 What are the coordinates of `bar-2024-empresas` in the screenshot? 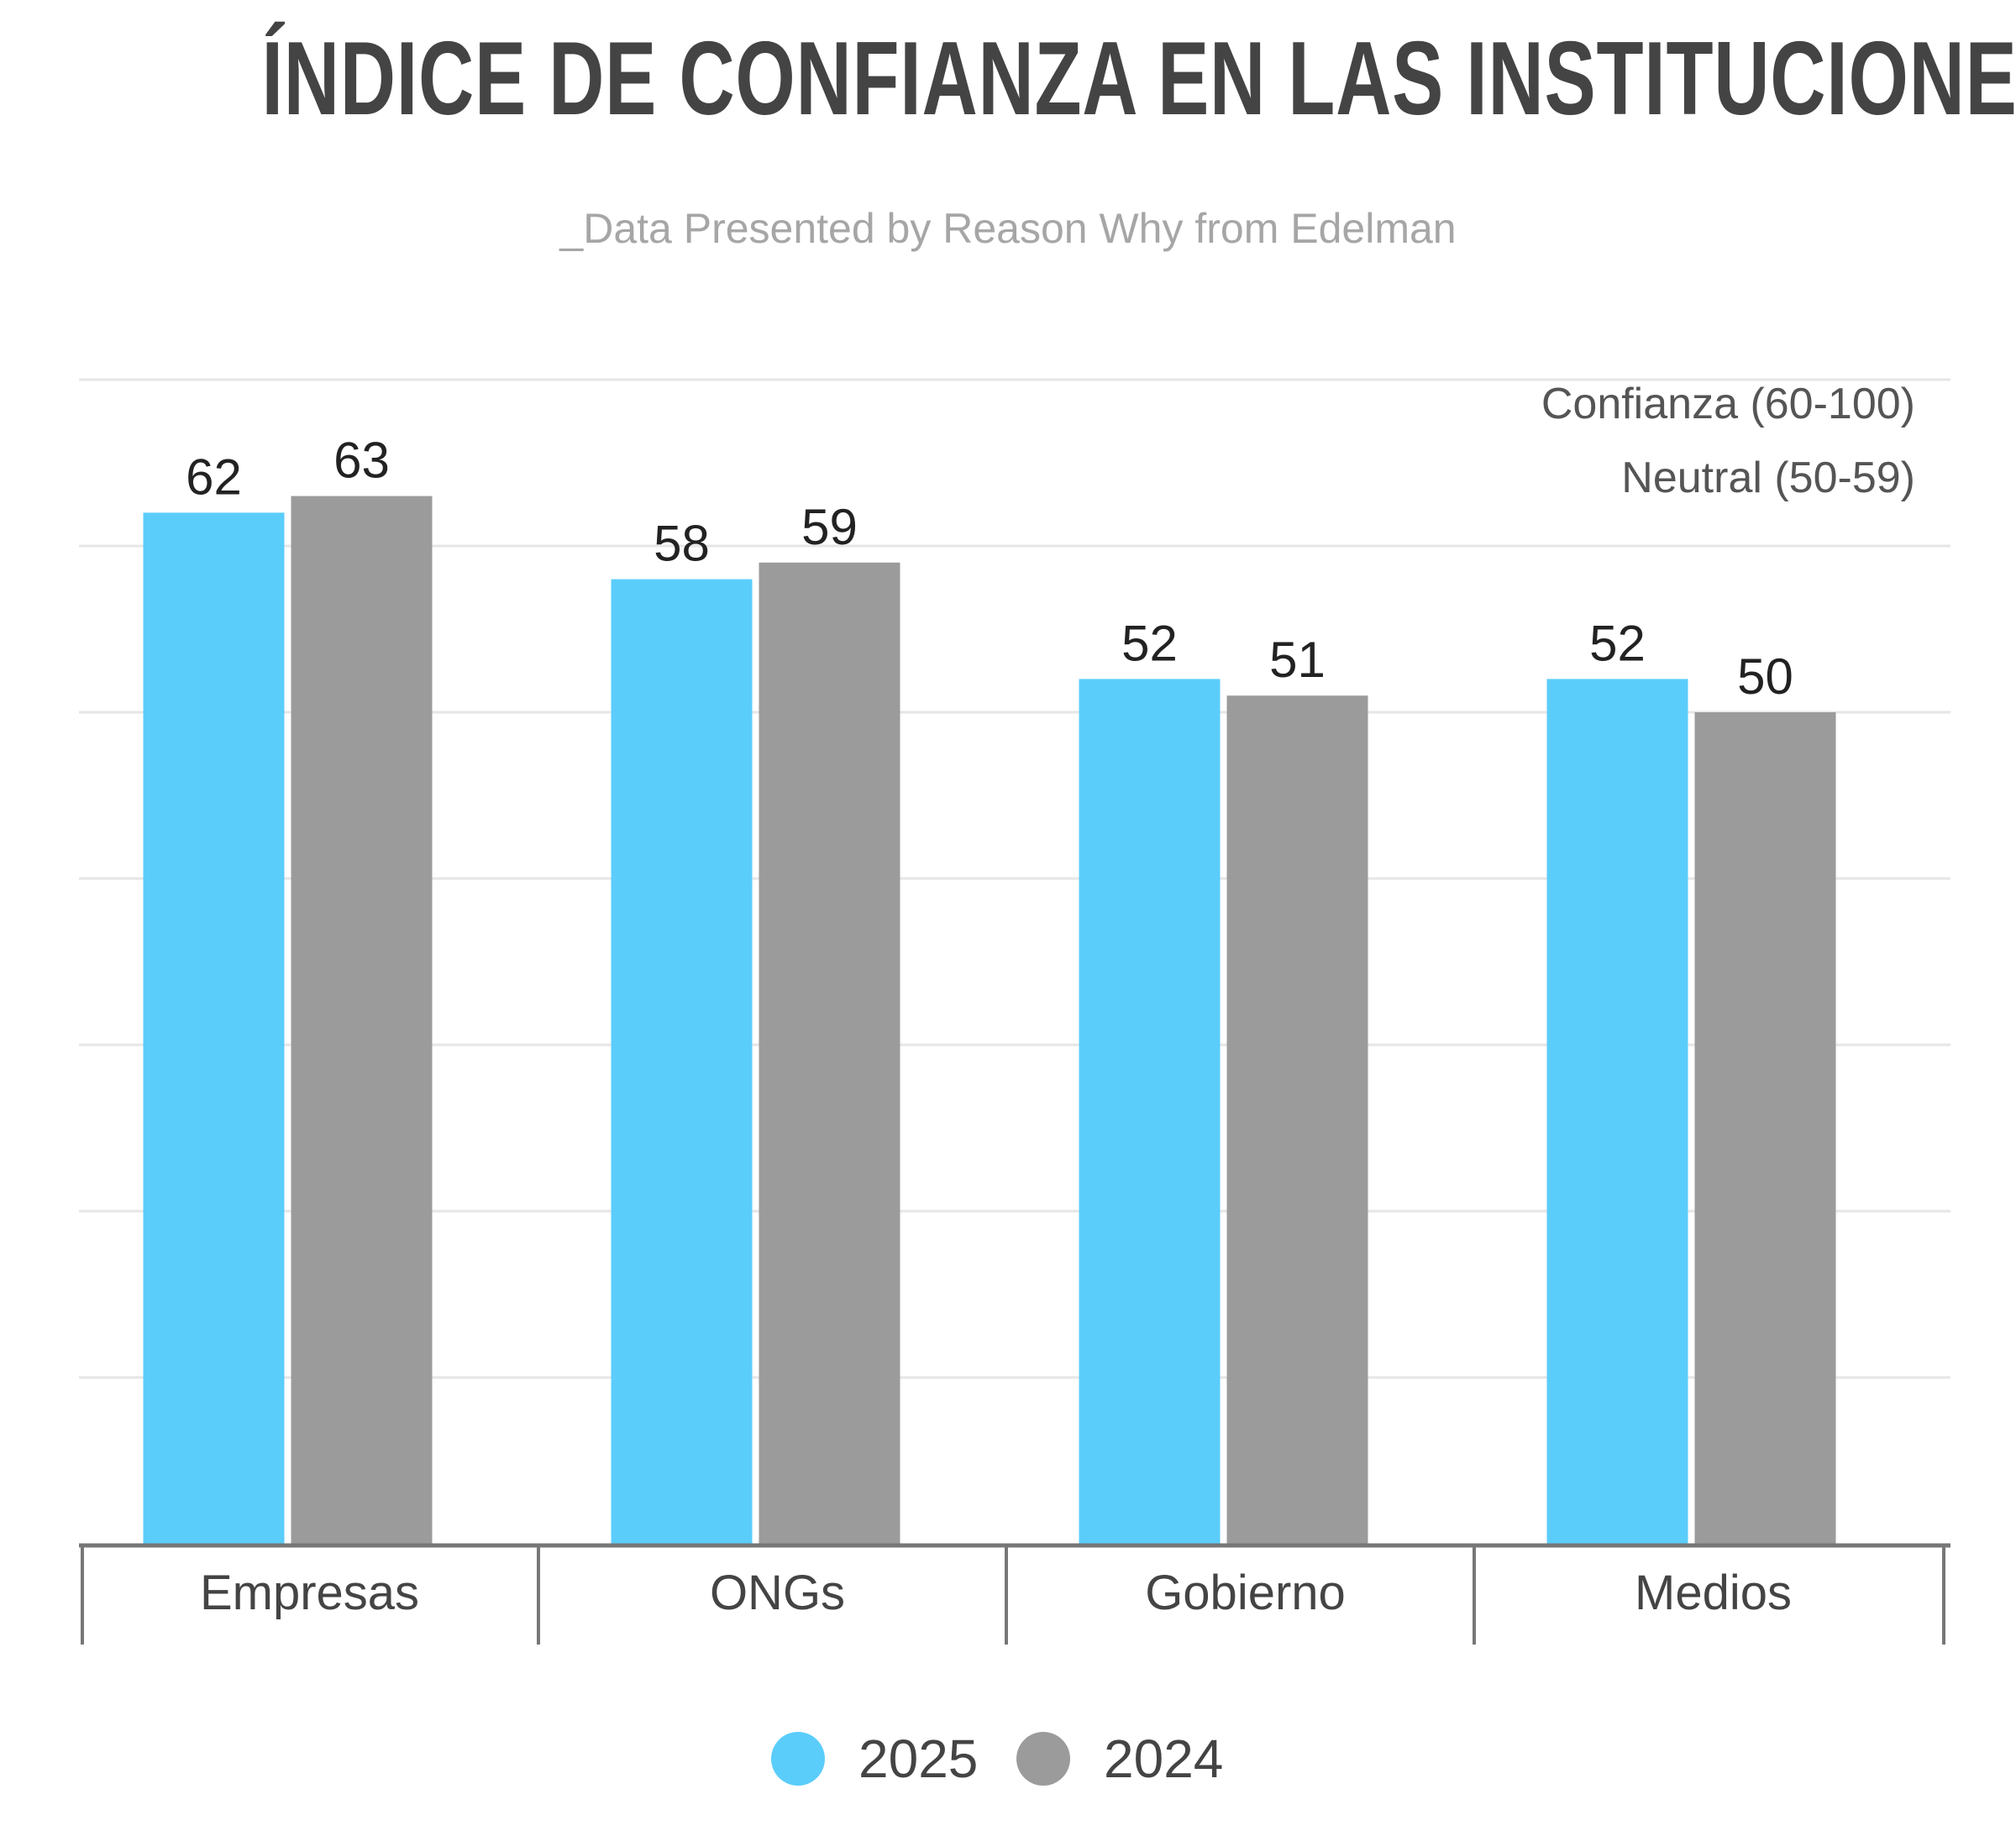 It's located at (362, 1020).